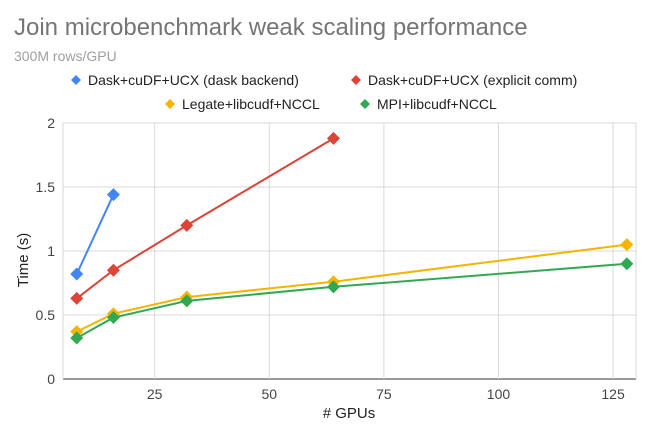 The image size is (658, 429). Describe the element at coordinates (23, 260) in the screenshot. I see `y-axis-label: Time (s)` at that location.